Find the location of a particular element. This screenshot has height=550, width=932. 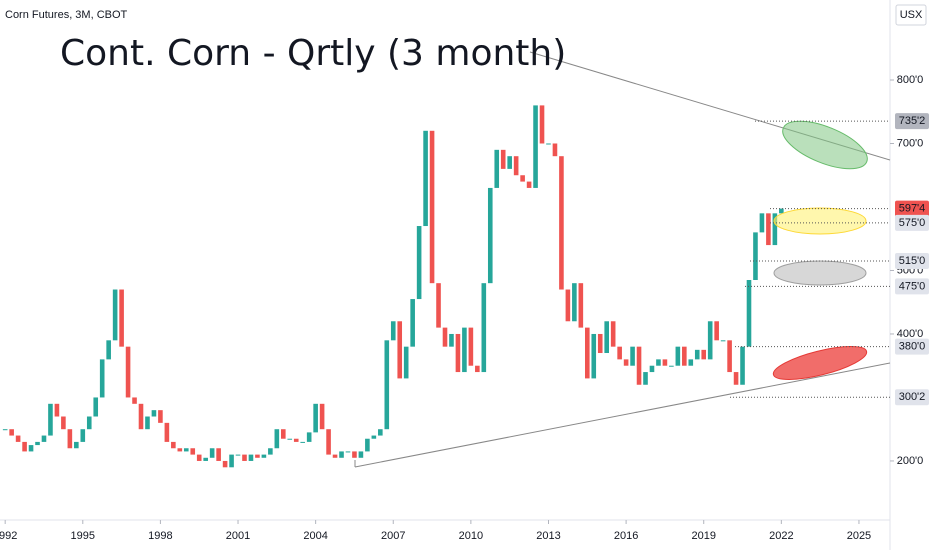

y-tick-label: 400'0 is located at coordinates (910, 334).